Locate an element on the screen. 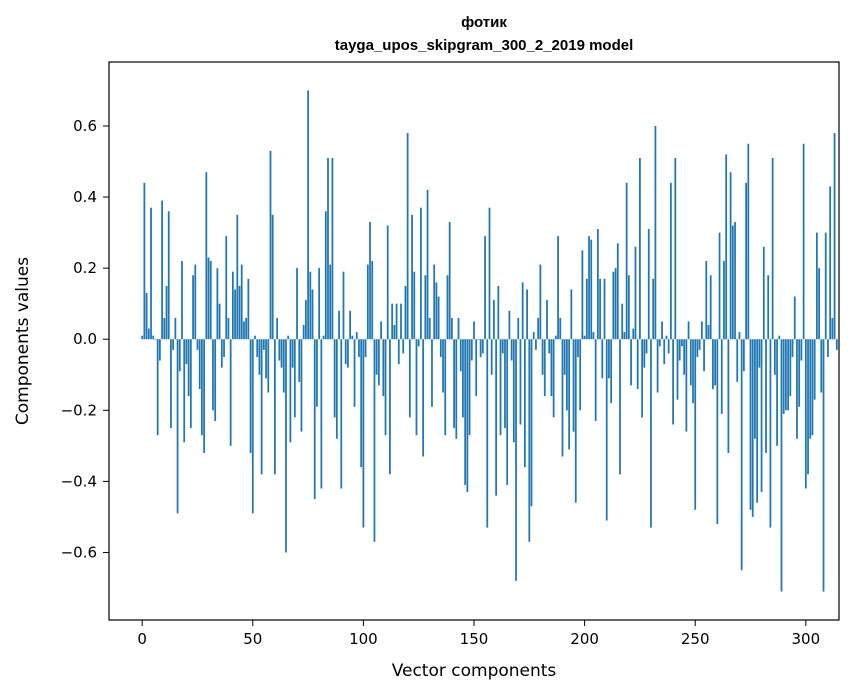 Image resolution: width=867 pixels, height=696 pixels. y-axis-label: Components values is located at coordinates (23, 341).